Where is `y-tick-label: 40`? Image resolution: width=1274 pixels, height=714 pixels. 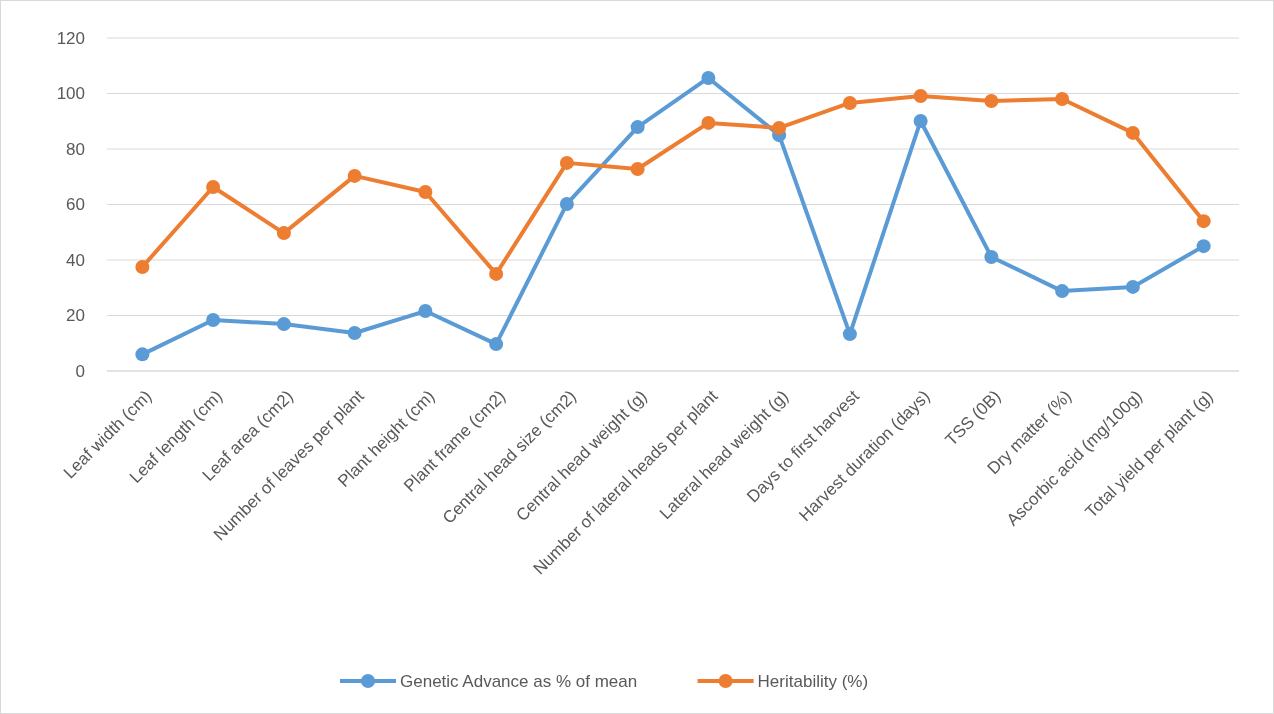 y-tick-label: 40 is located at coordinates (75, 260).